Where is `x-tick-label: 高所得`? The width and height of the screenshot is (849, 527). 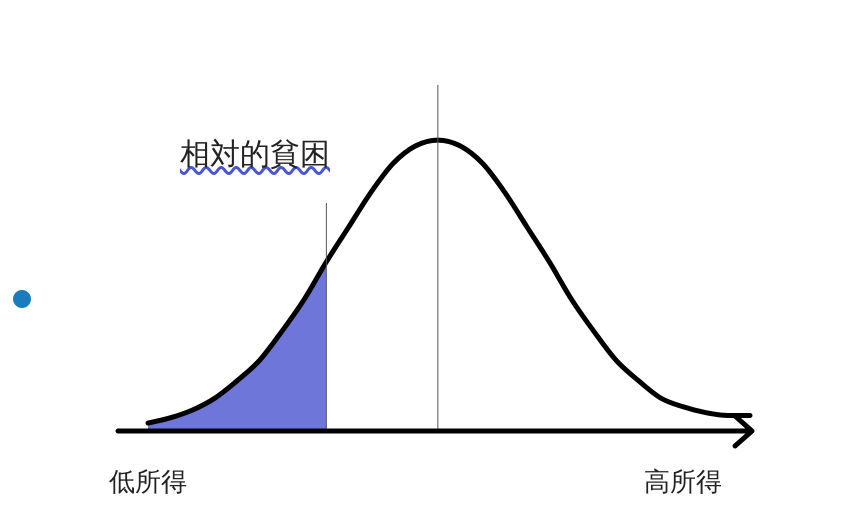 x-tick-label: 高所得 is located at coordinates (683, 482).